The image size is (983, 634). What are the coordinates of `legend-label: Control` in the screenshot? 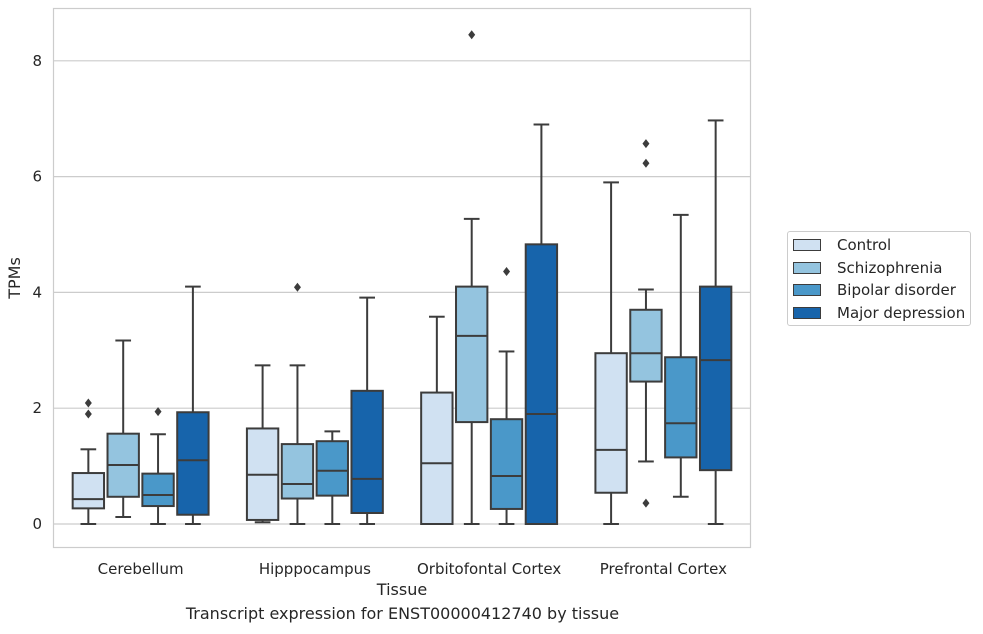 It's located at (864, 245).